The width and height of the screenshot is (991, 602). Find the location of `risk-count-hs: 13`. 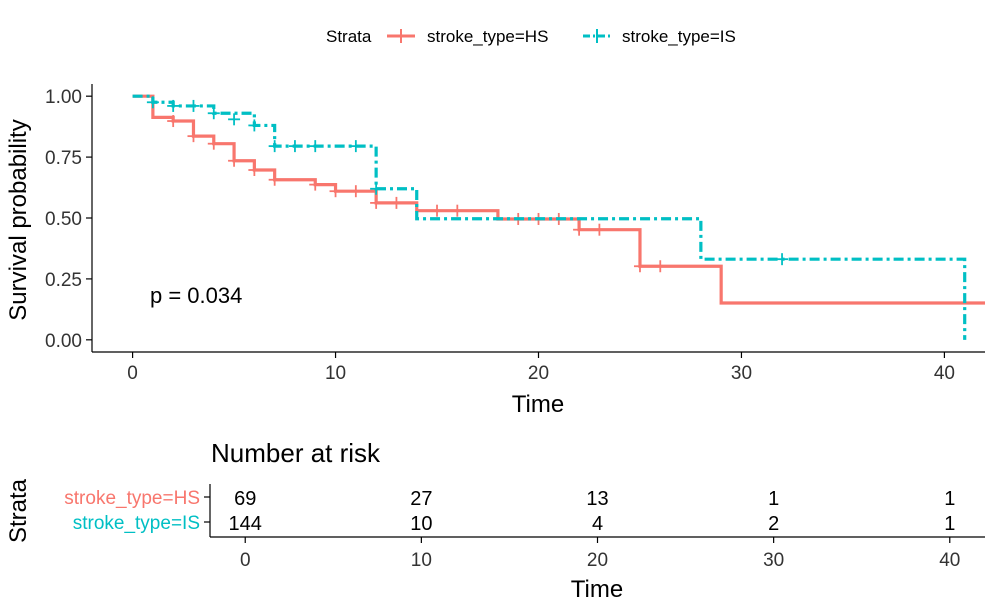

risk-count-hs: 13 is located at coordinates (597, 499).